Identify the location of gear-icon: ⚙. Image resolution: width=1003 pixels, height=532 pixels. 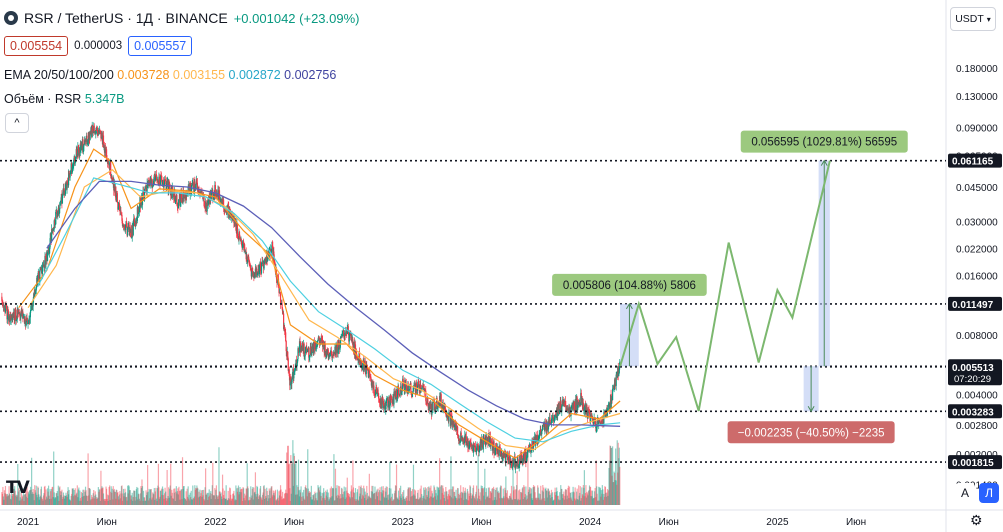
(976, 520).